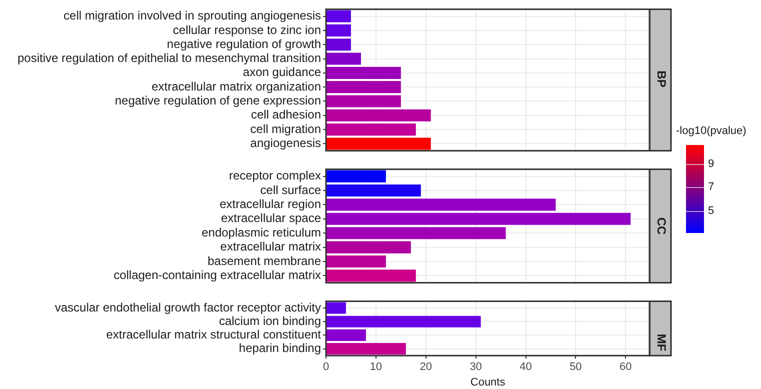 This screenshot has width=761, height=389. I want to click on color-bar-label: 9, so click(711, 163).